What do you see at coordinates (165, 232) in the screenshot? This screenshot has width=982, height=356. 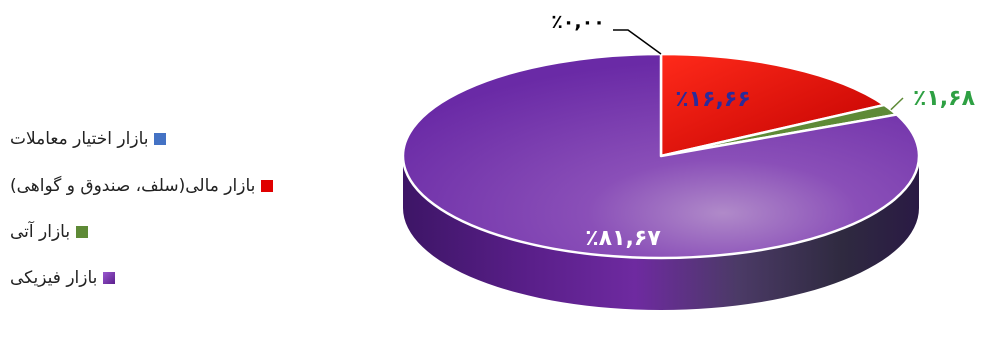 I see `legend-item-futures: بازار آتی` at bounding box center [165, 232].